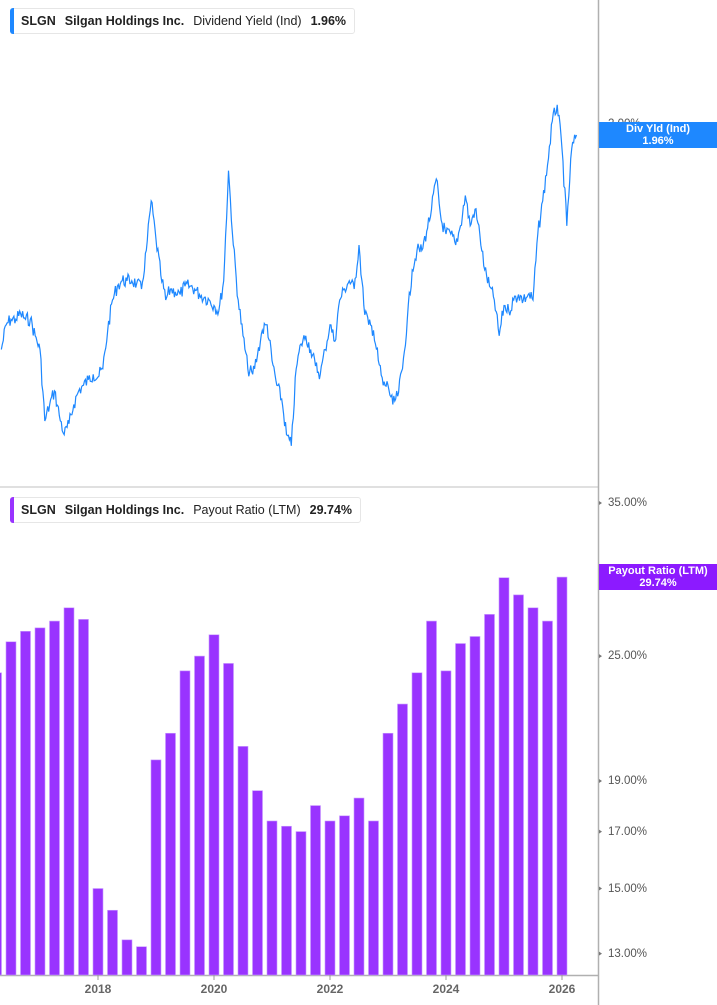 This screenshot has height=1005, width=717. What do you see at coordinates (658, 129) in the screenshot?
I see `tag-label: Div Yld (Ind)` at bounding box center [658, 129].